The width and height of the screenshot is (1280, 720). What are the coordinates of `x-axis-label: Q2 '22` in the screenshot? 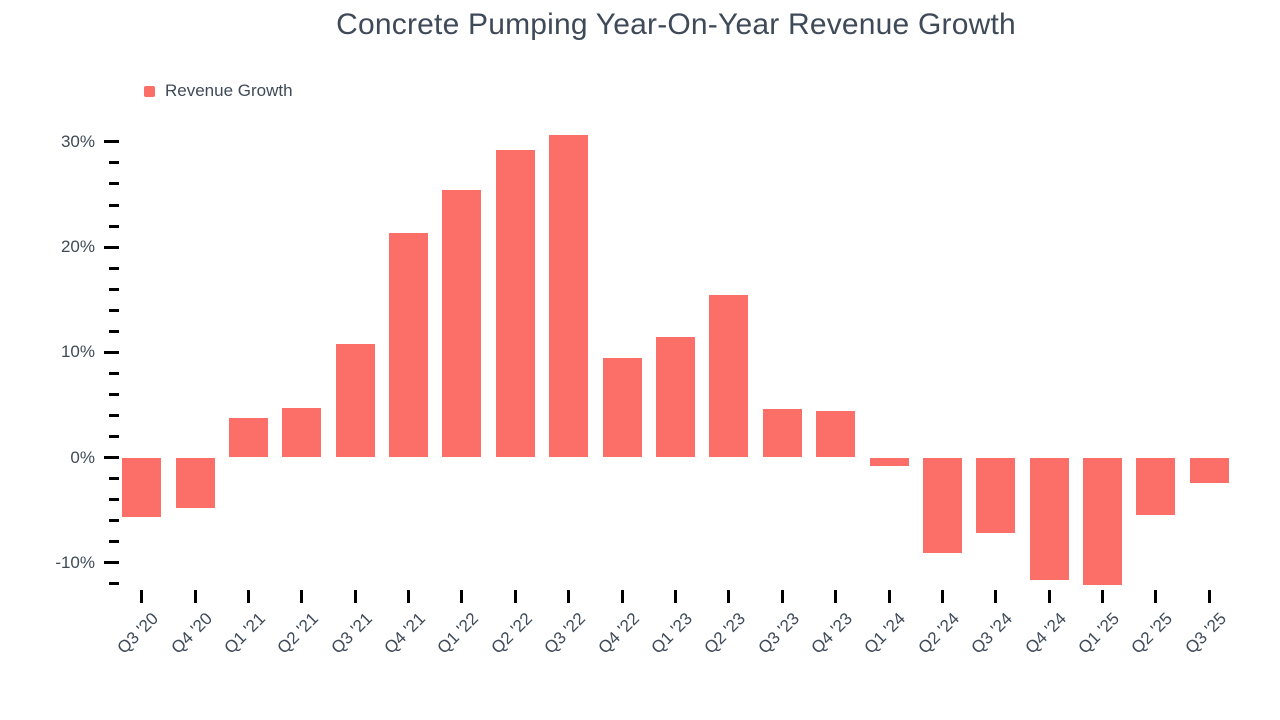 It's located at (511, 633).